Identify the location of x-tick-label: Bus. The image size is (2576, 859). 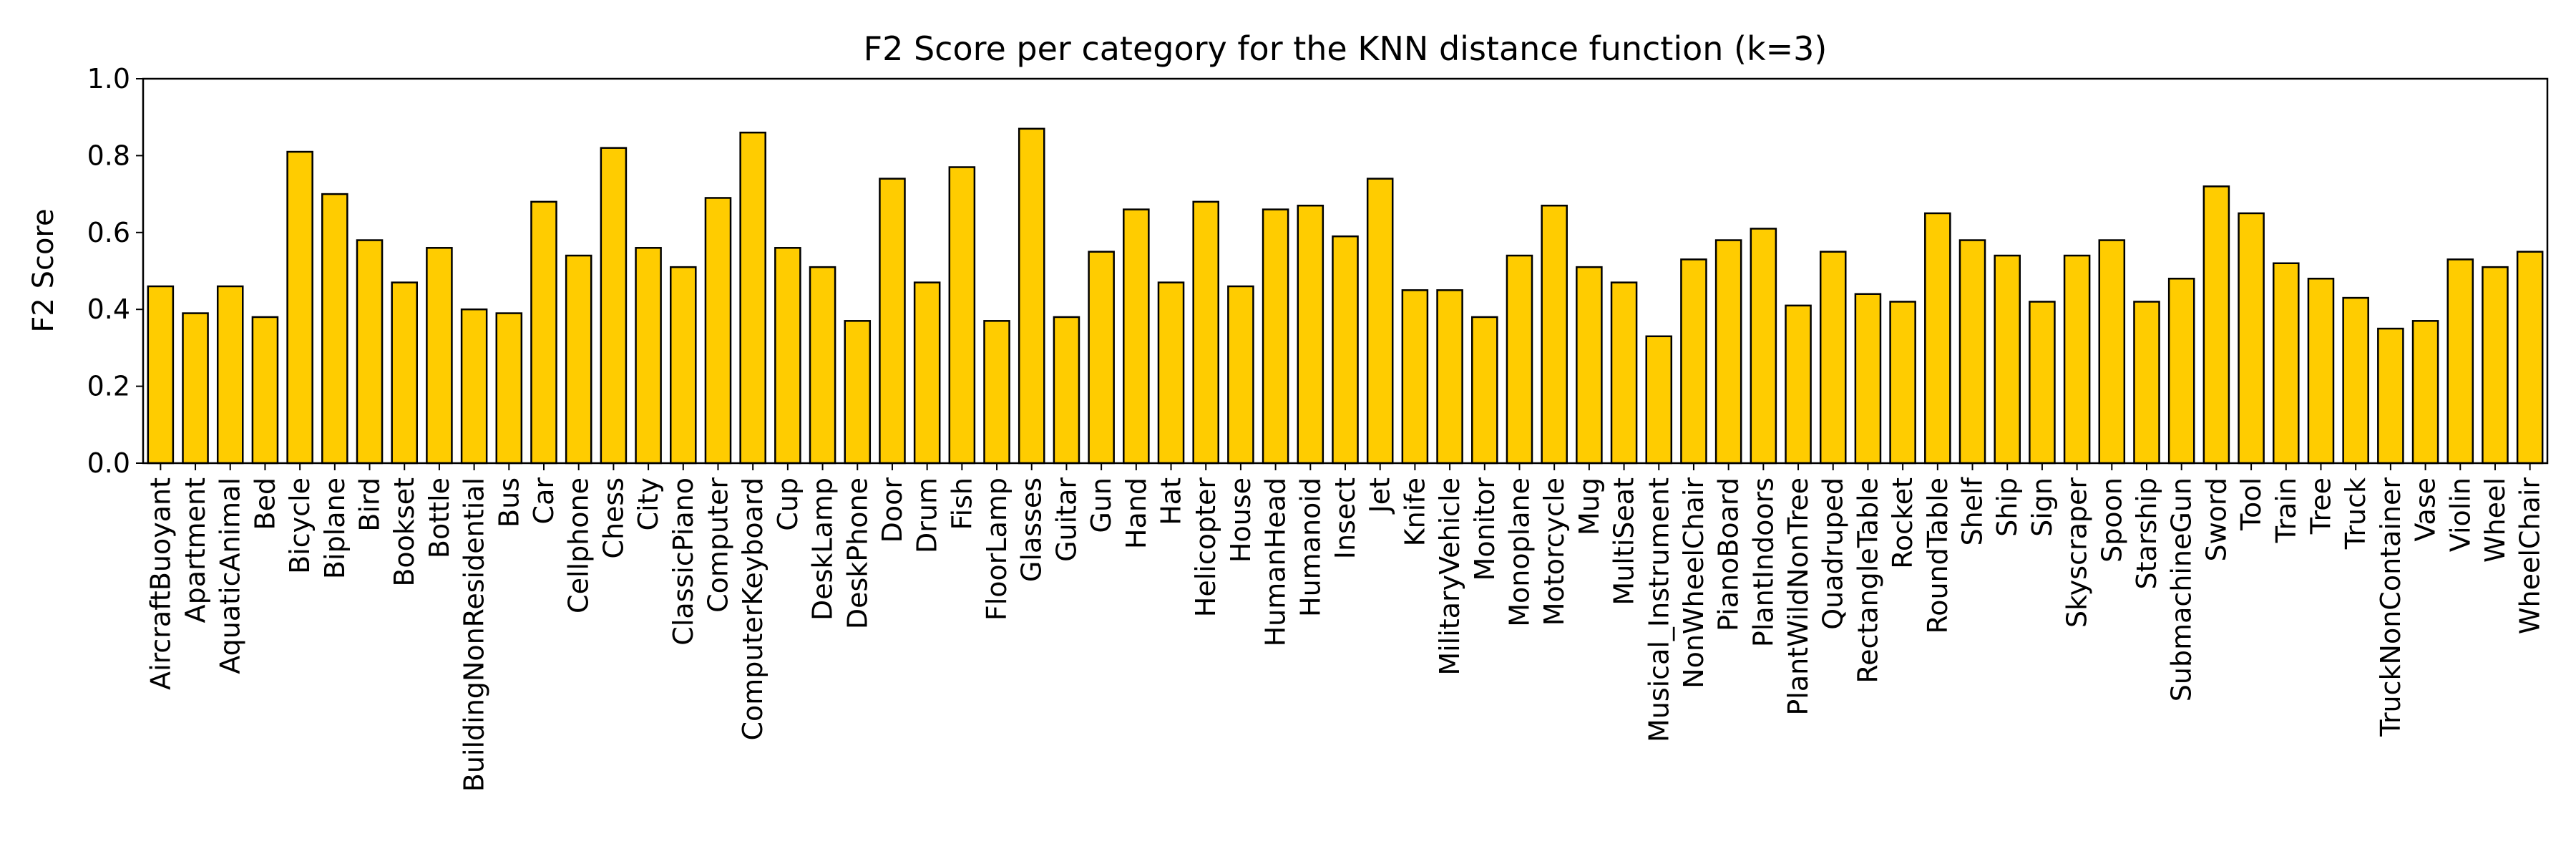
(509, 502).